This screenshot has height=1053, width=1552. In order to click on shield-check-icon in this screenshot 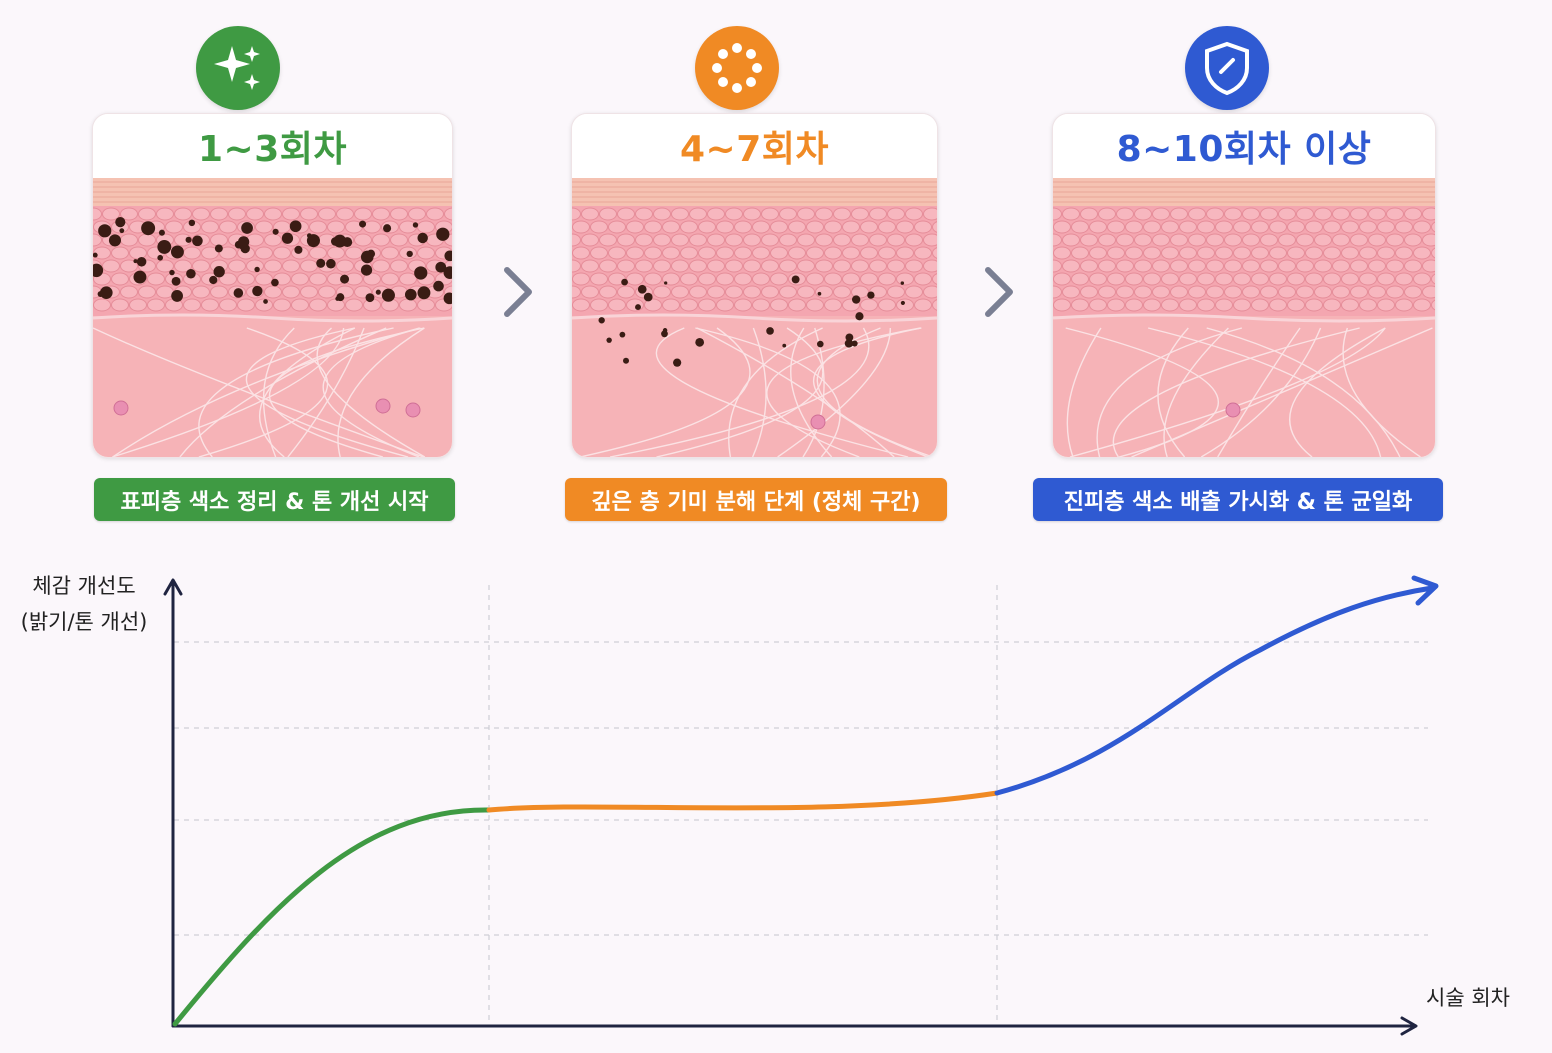, I will do `click(1227, 68)`.